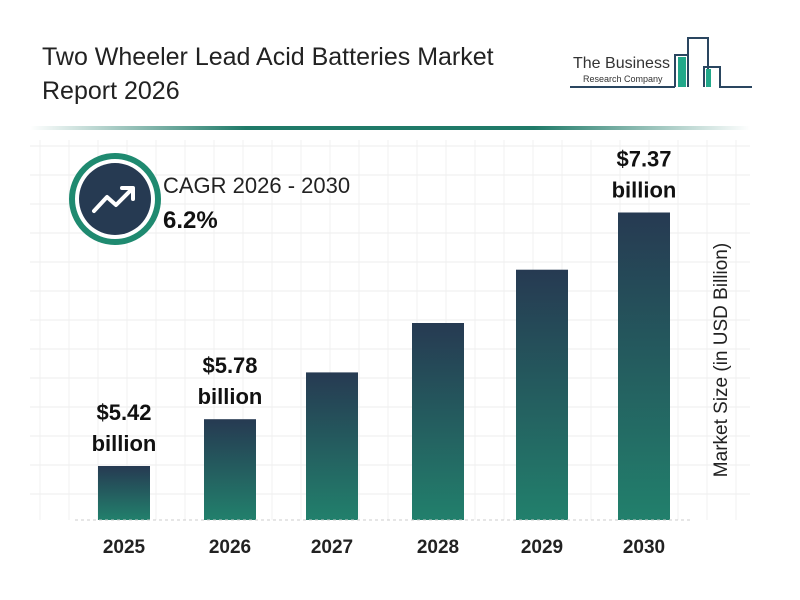  Describe the element at coordinates (390, 128) in the screenshot. I see `divider` at that location.